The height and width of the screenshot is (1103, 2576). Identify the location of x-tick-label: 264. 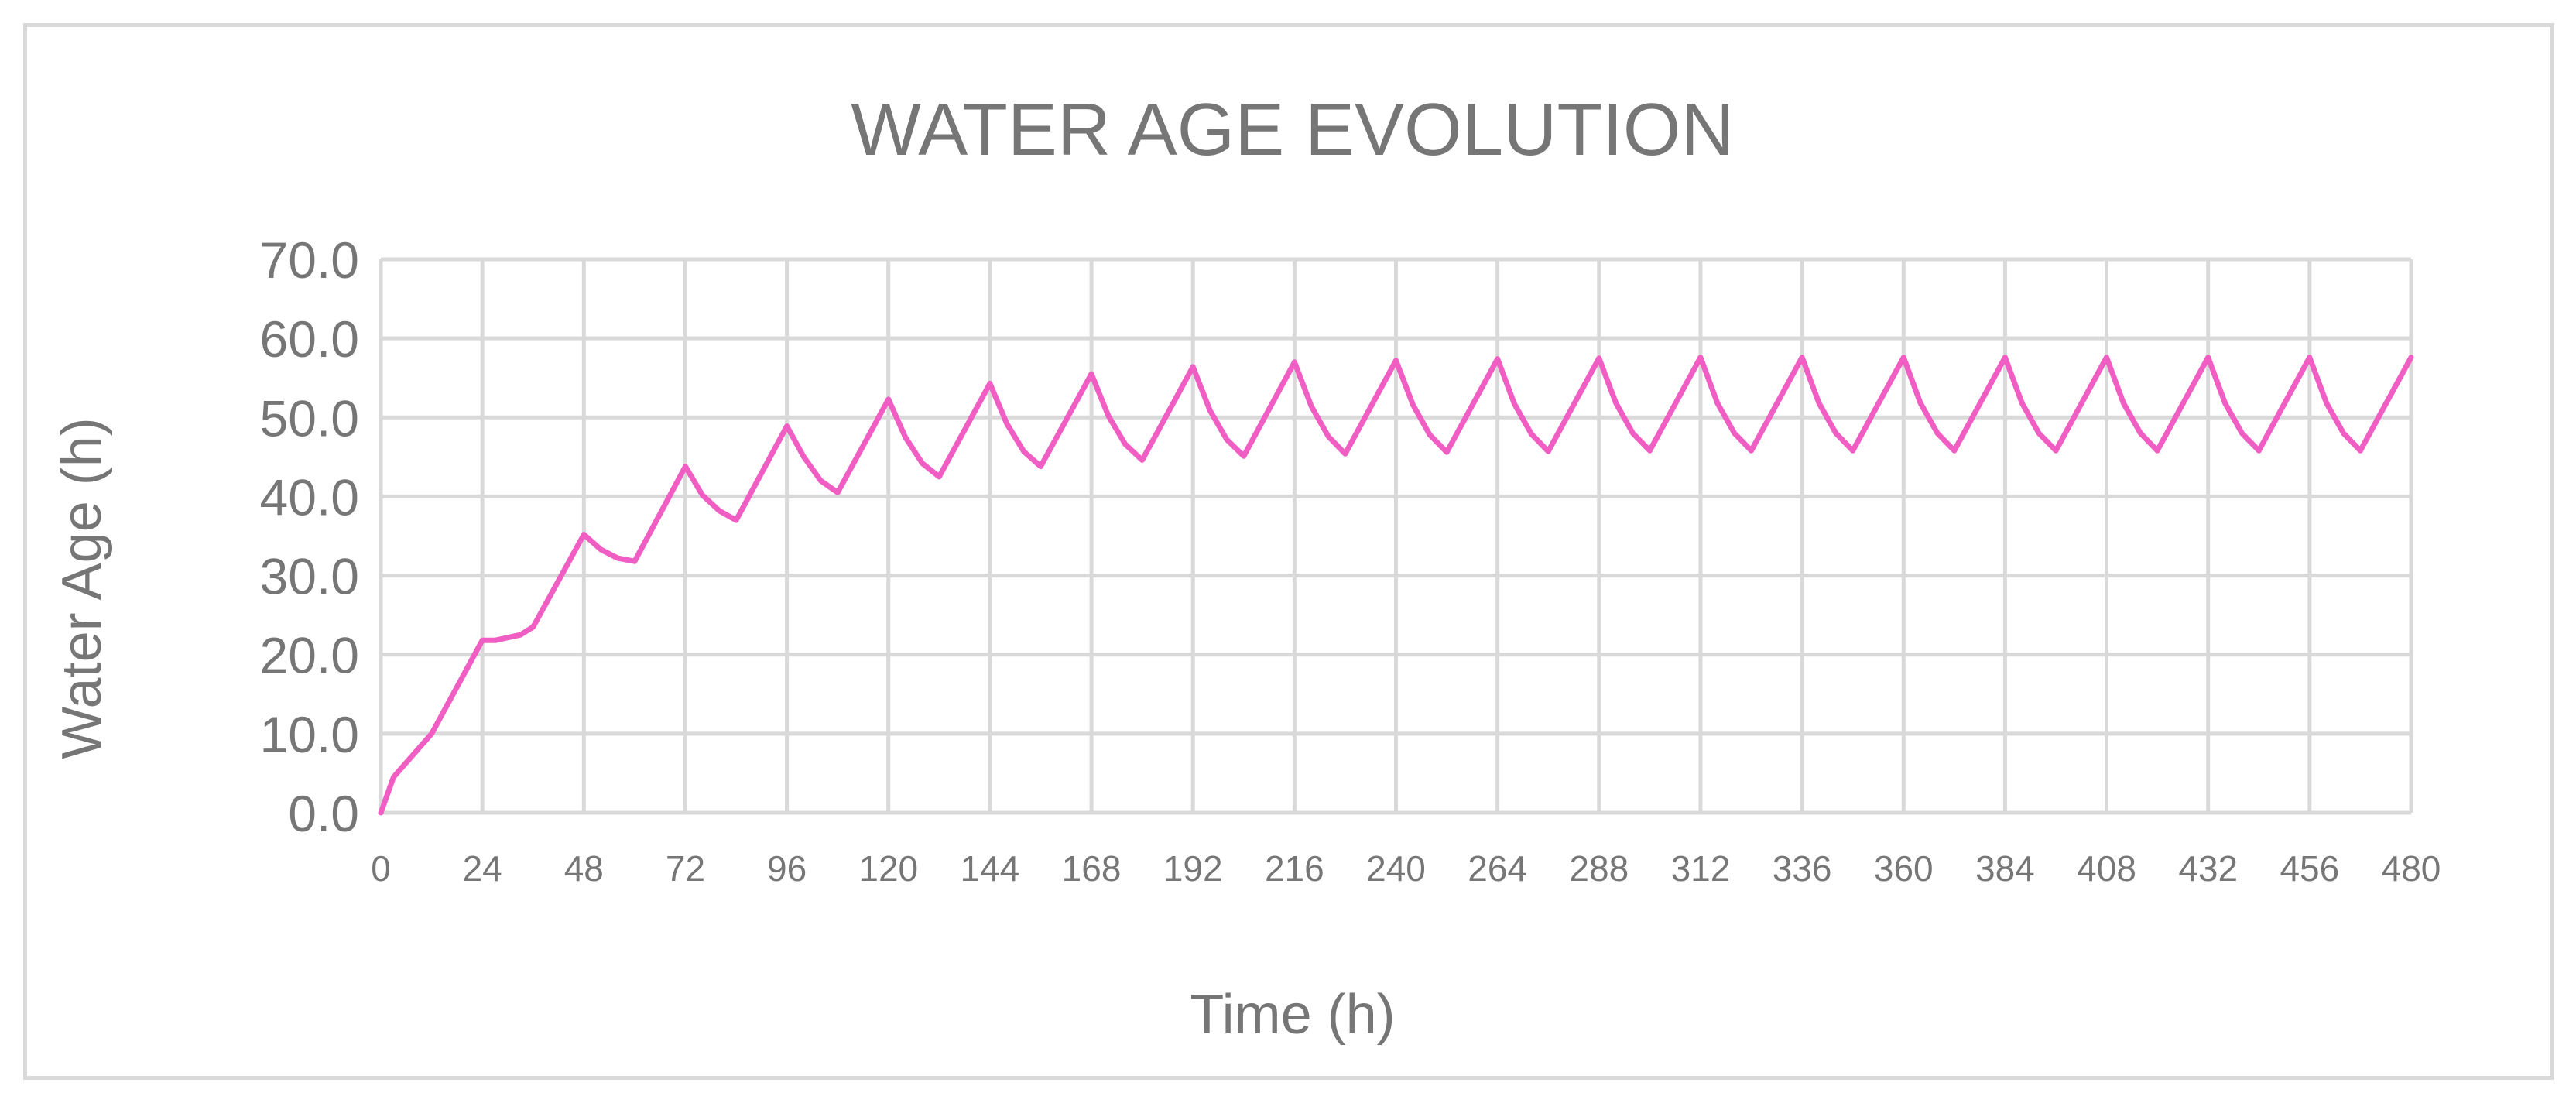
(1497, 869).